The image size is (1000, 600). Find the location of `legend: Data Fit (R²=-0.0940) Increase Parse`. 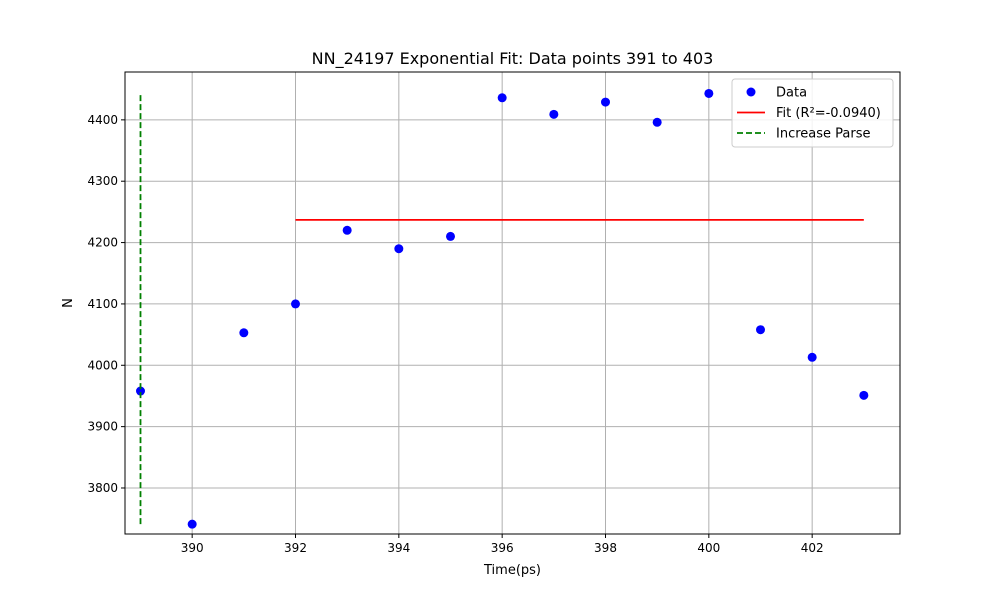

legend: Data Fit (R²=-0.0940) Increase Parse is located at coordinates (812, 113).